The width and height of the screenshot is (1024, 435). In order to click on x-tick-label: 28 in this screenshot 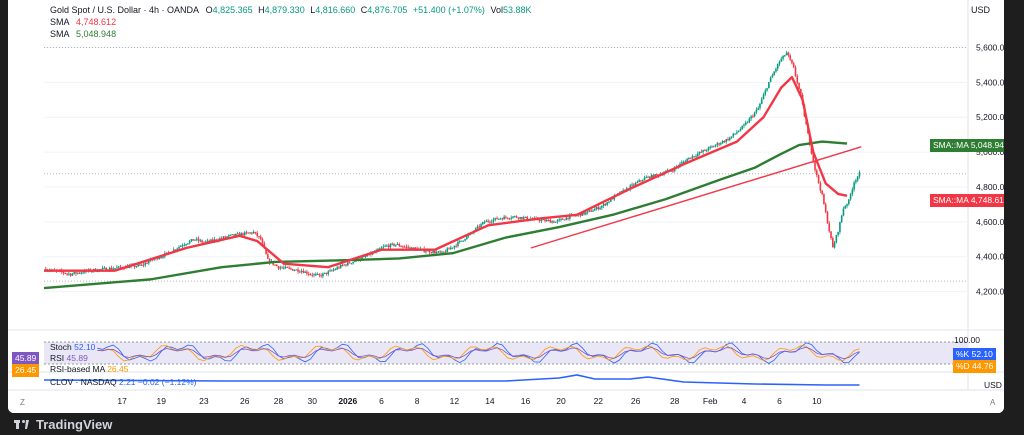, I will do `click(675, 401)`.